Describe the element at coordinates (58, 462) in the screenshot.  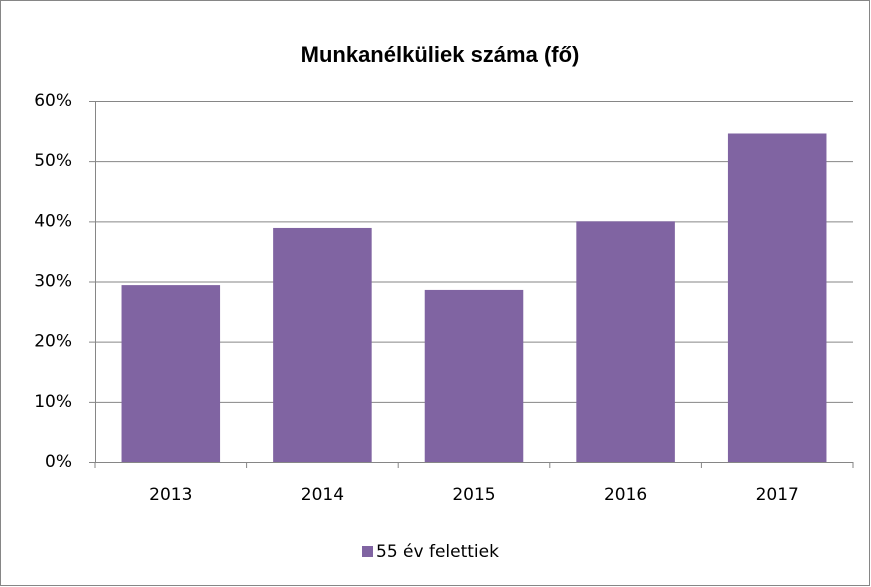
I see `y-tick-label: 0%` at that location.